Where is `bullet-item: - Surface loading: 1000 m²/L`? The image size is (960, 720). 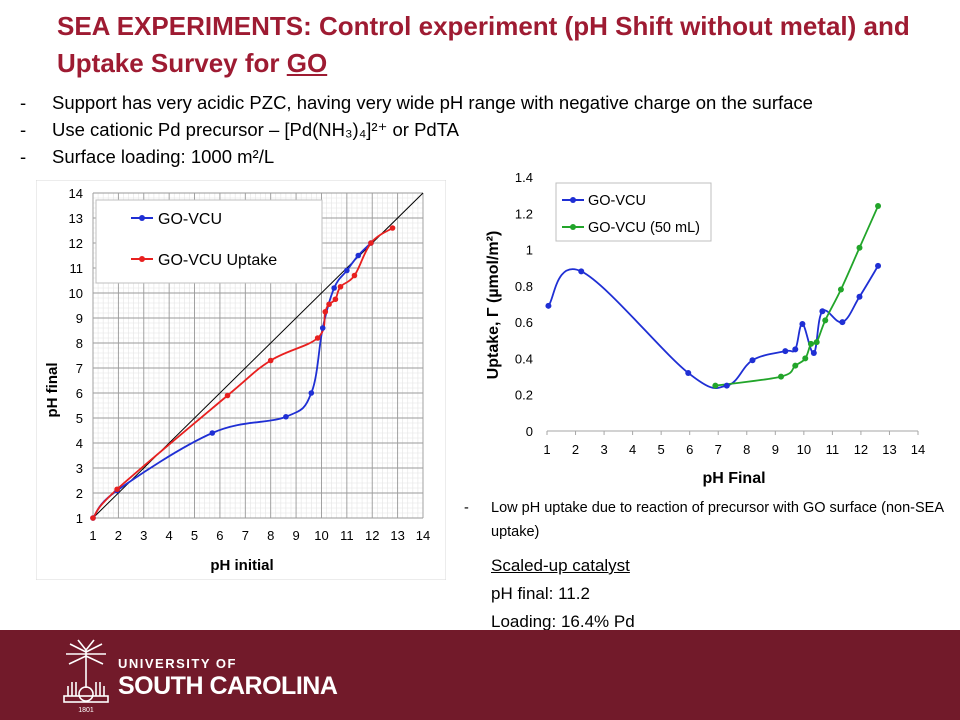 bullet-item: - Surface loading: 1000 m²/L is located at coordinates (147, 156).